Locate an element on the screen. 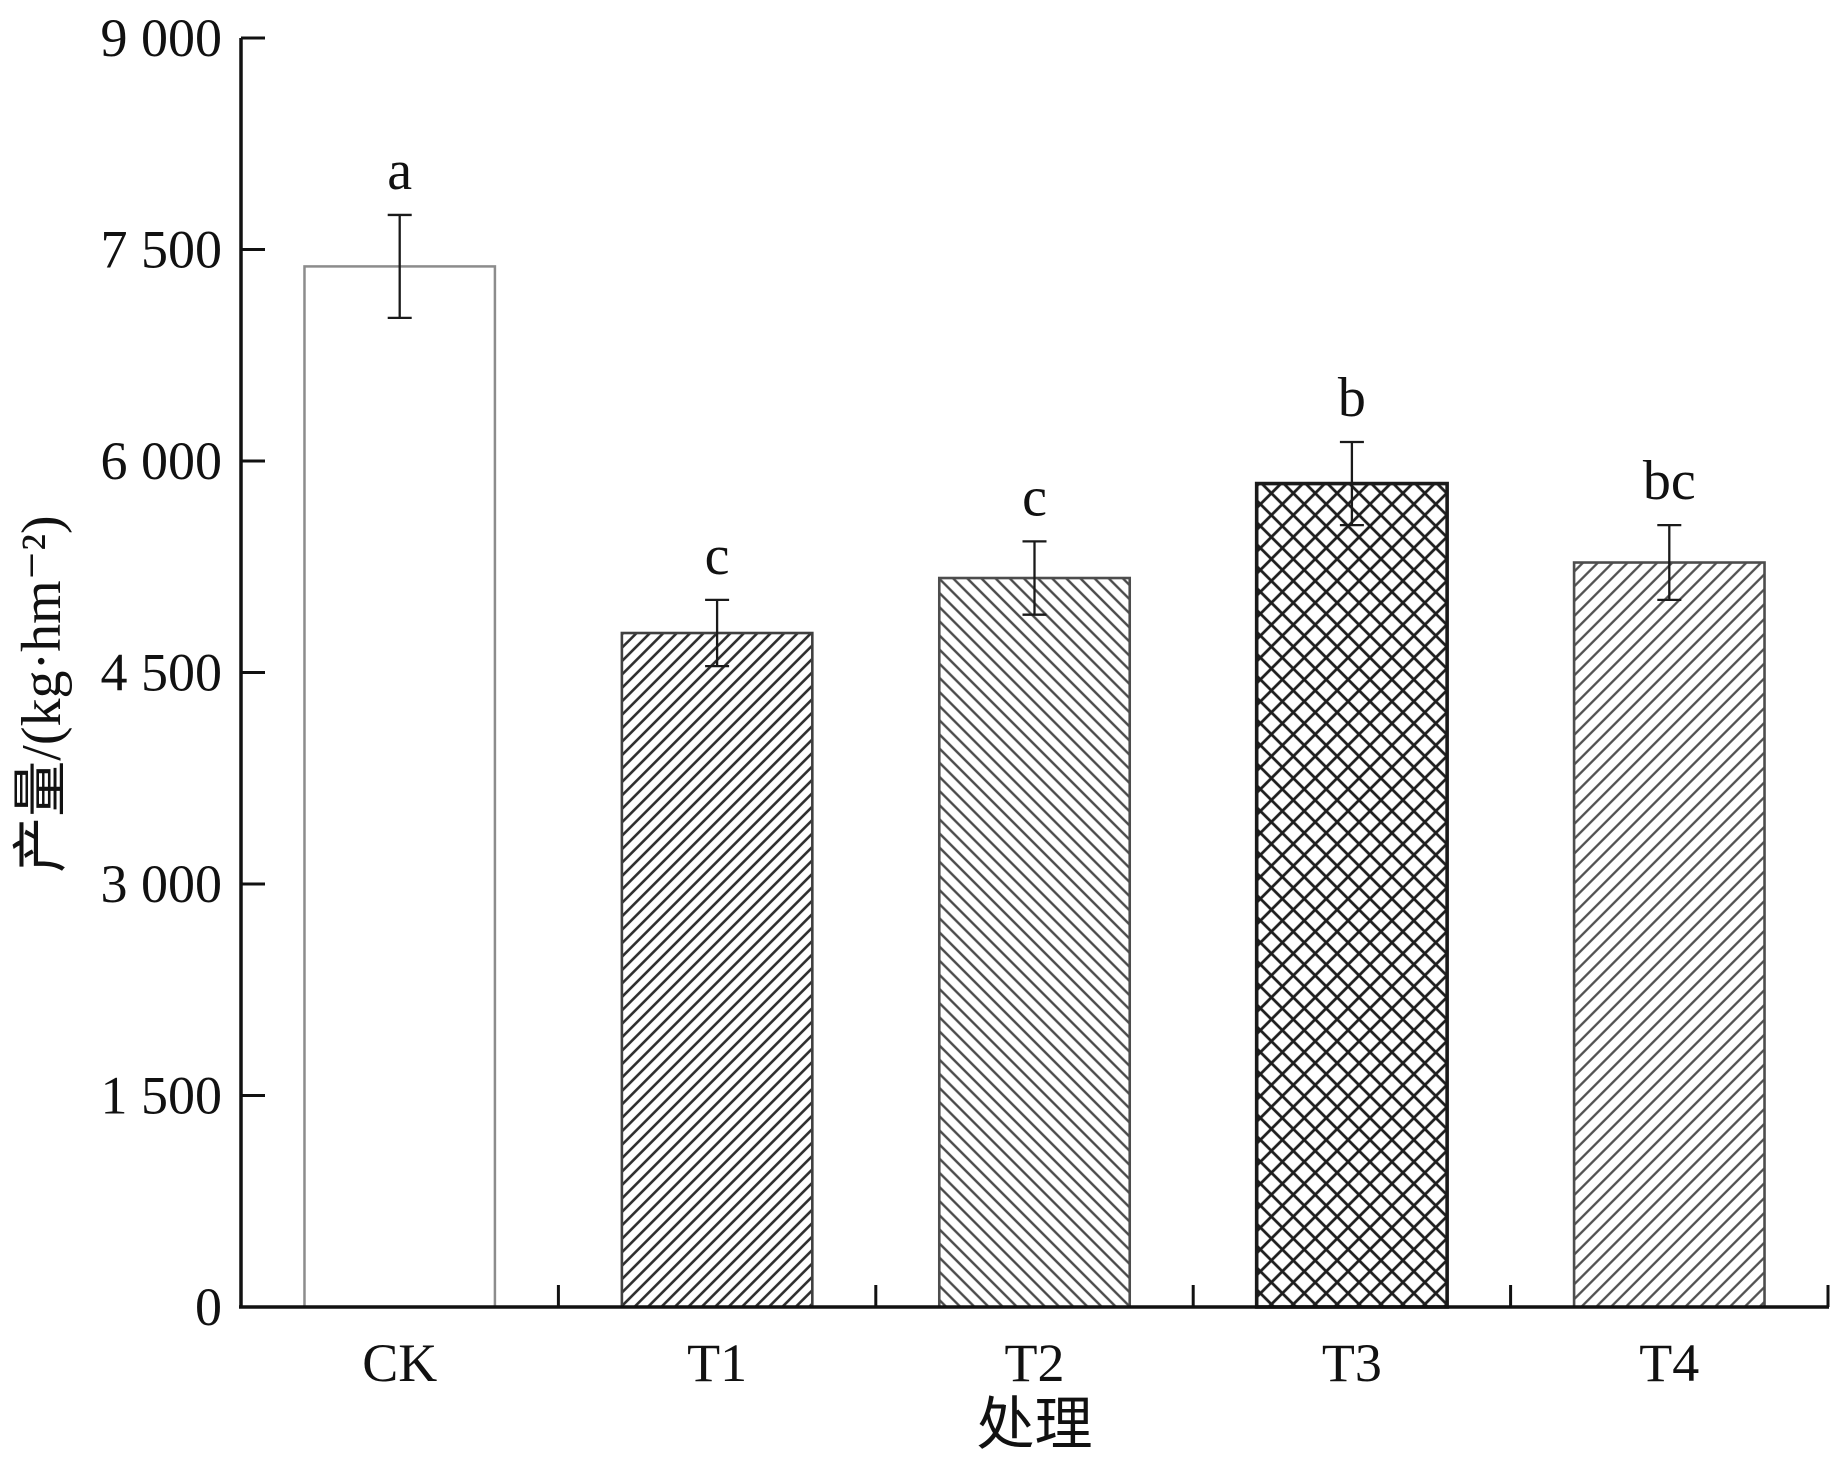 The height and width of the screenshot is (1461, 1834). y-tick-label-4500: 4 500 is located at coordinates (162, 673).